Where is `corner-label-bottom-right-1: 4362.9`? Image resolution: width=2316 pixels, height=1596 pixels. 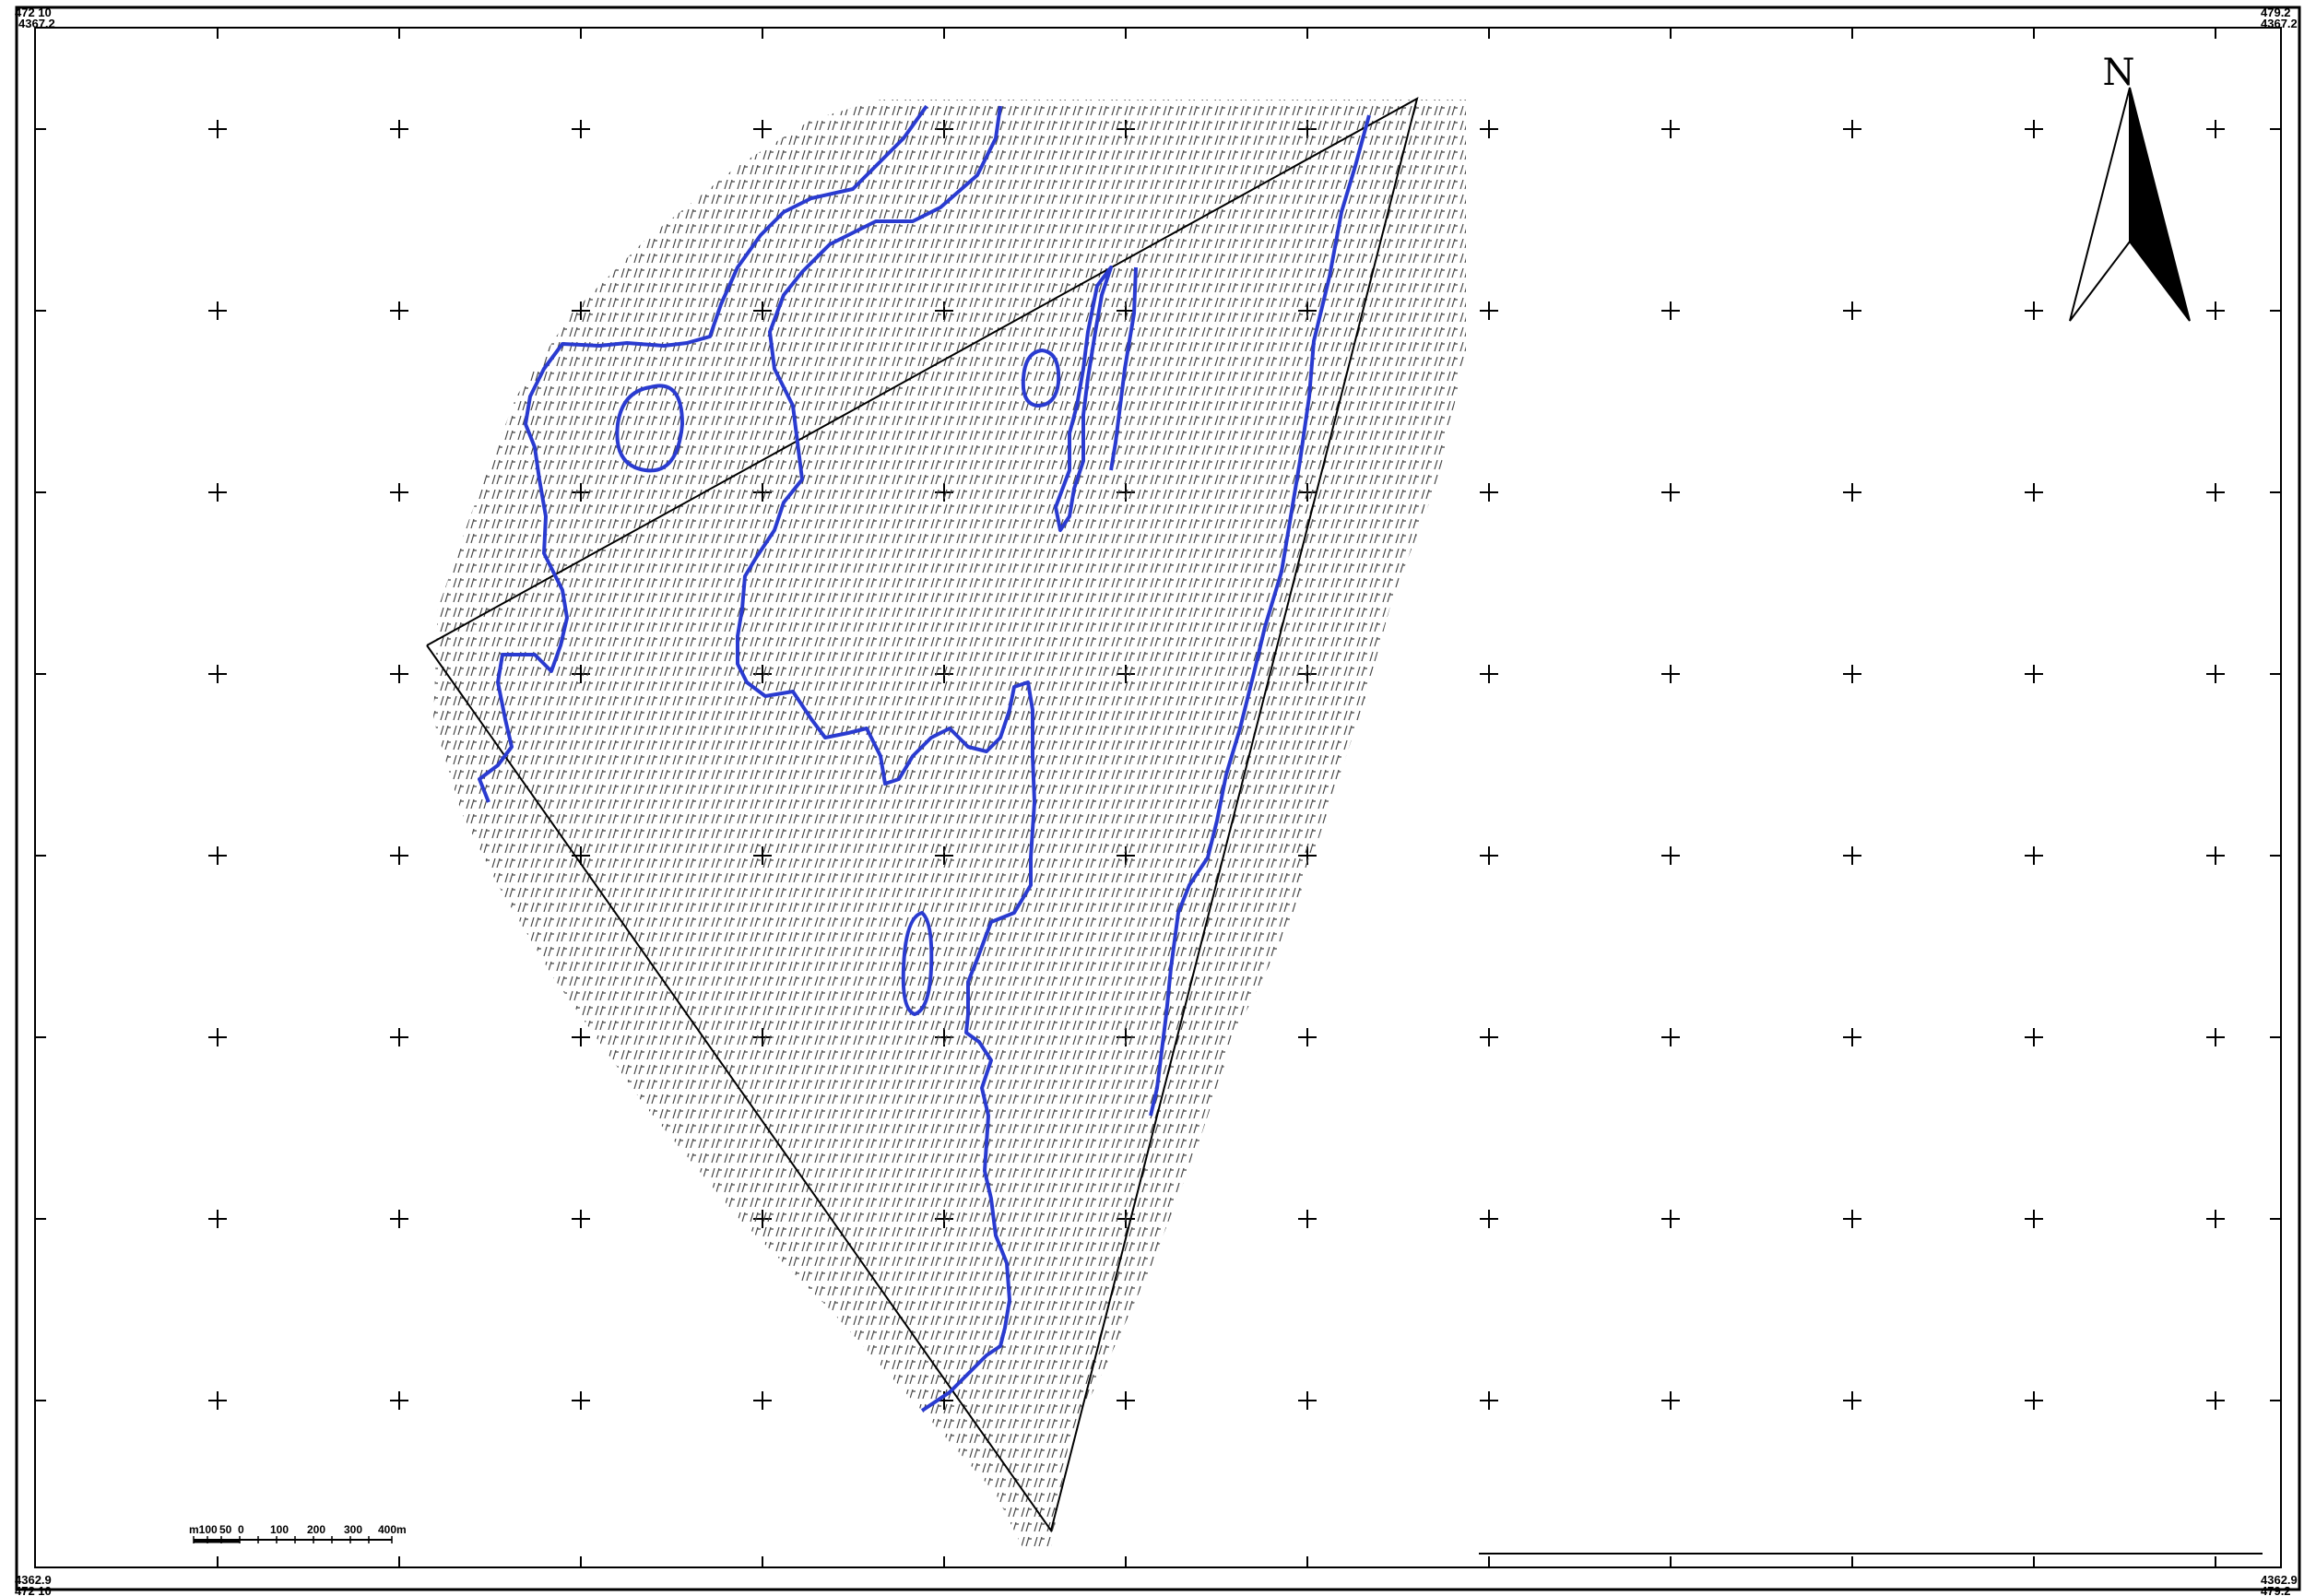 corner-label-bottom-right-1: 4362.9 is located at coordinates (2279, 1580).